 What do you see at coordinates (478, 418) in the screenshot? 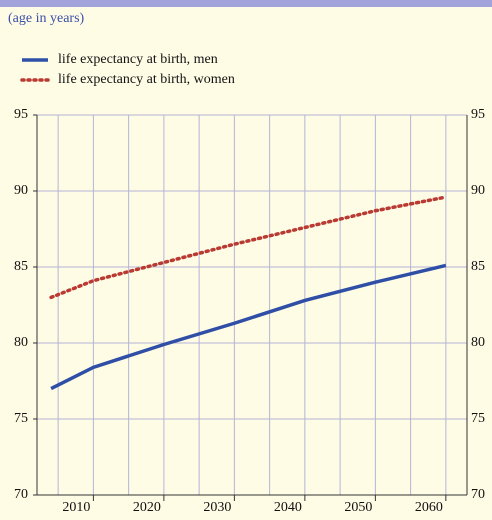
I see `y2-tick-label: 75` at bounding box center [478, 418].